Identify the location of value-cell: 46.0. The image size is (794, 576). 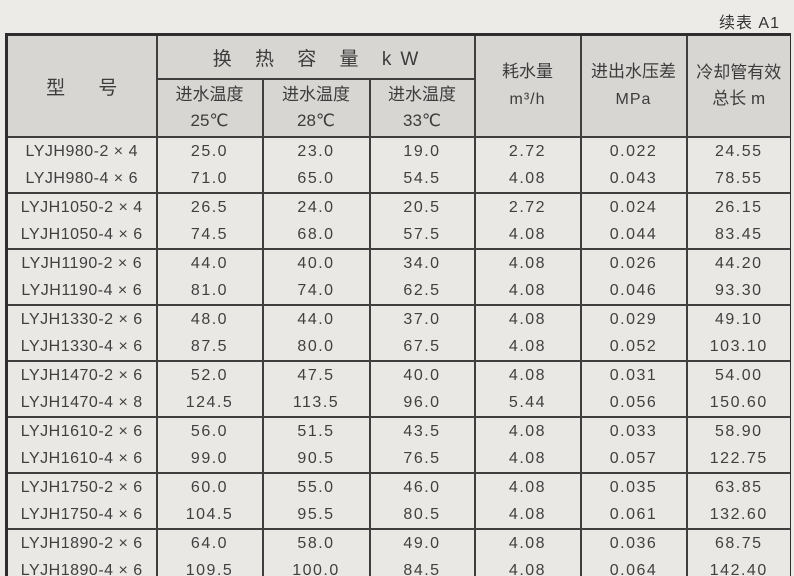
(422, 487).